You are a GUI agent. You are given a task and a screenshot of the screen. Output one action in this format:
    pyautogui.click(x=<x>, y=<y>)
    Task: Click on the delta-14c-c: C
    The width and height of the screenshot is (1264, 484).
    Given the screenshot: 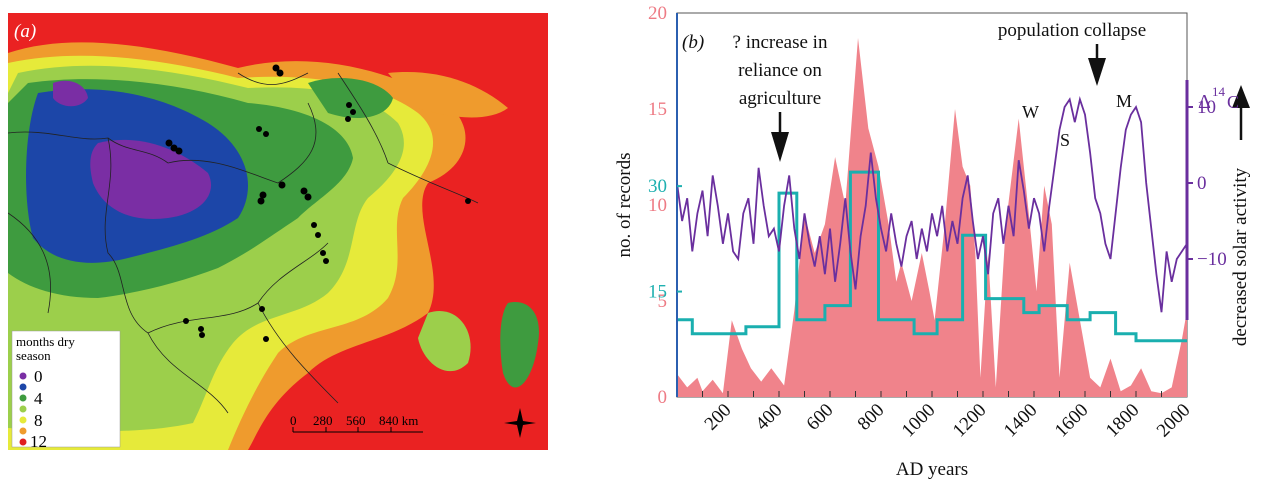 What is the action you would take?
    pyautogui.click(x=1233, y=102)
    